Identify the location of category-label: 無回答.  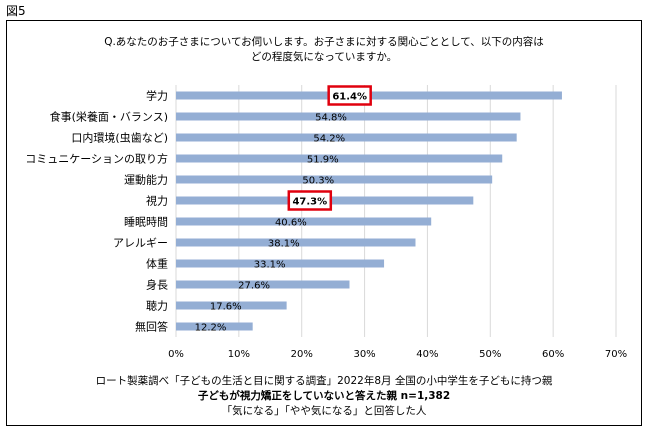
(151, 327).